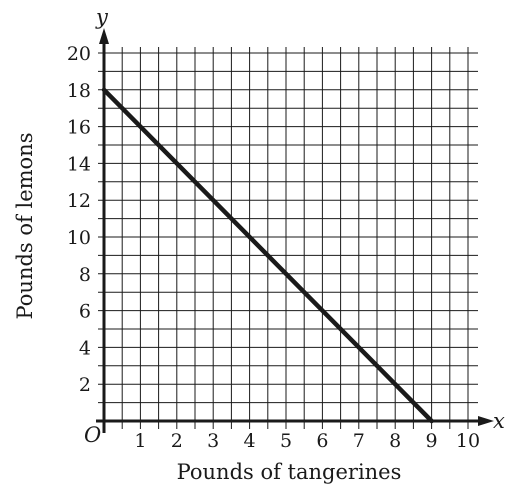 The height and width of the screenshot is (495, 514). I want to click on y-tick-label: 12, so click(79, 201).